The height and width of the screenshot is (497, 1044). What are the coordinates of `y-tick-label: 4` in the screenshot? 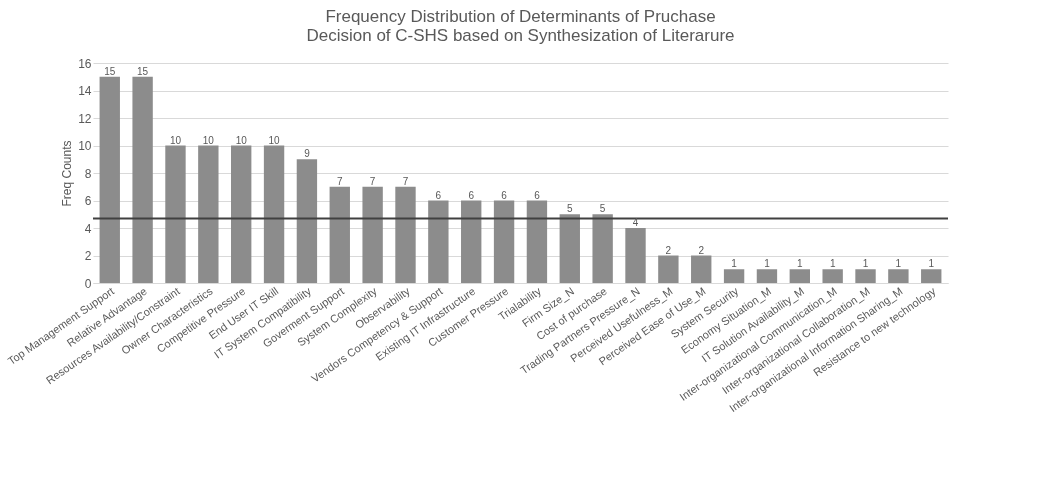 It's located at (88, 228).